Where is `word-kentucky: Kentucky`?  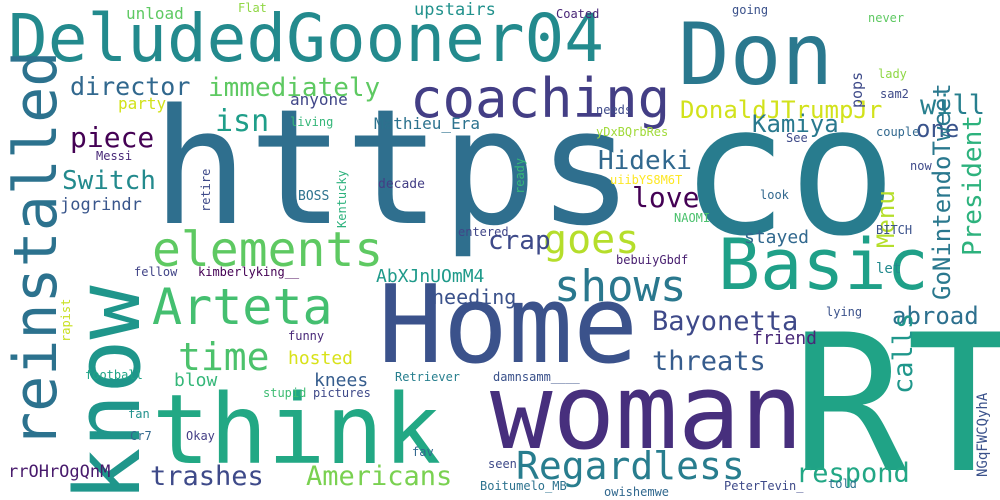 word-kentucky: Kentucky is located at coordinates (342, 199).